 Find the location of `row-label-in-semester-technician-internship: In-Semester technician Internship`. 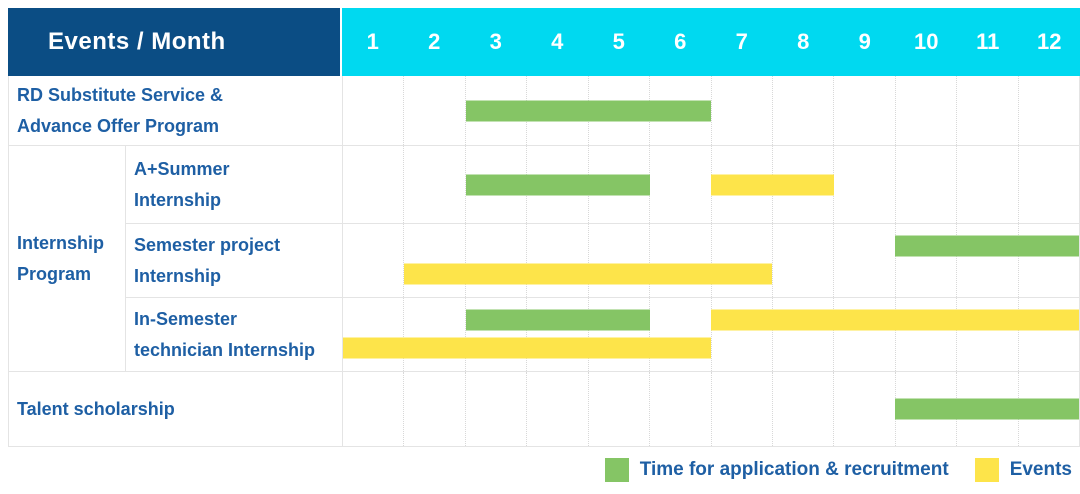

row-label-in-semester-technician-internship: In-Semester technician Internship is located at coordinates (234, 334).